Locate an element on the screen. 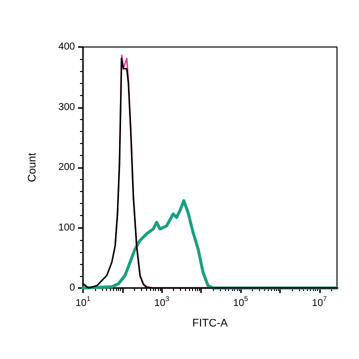  y-tick-label: 400 is located at coordinates (67, 47).